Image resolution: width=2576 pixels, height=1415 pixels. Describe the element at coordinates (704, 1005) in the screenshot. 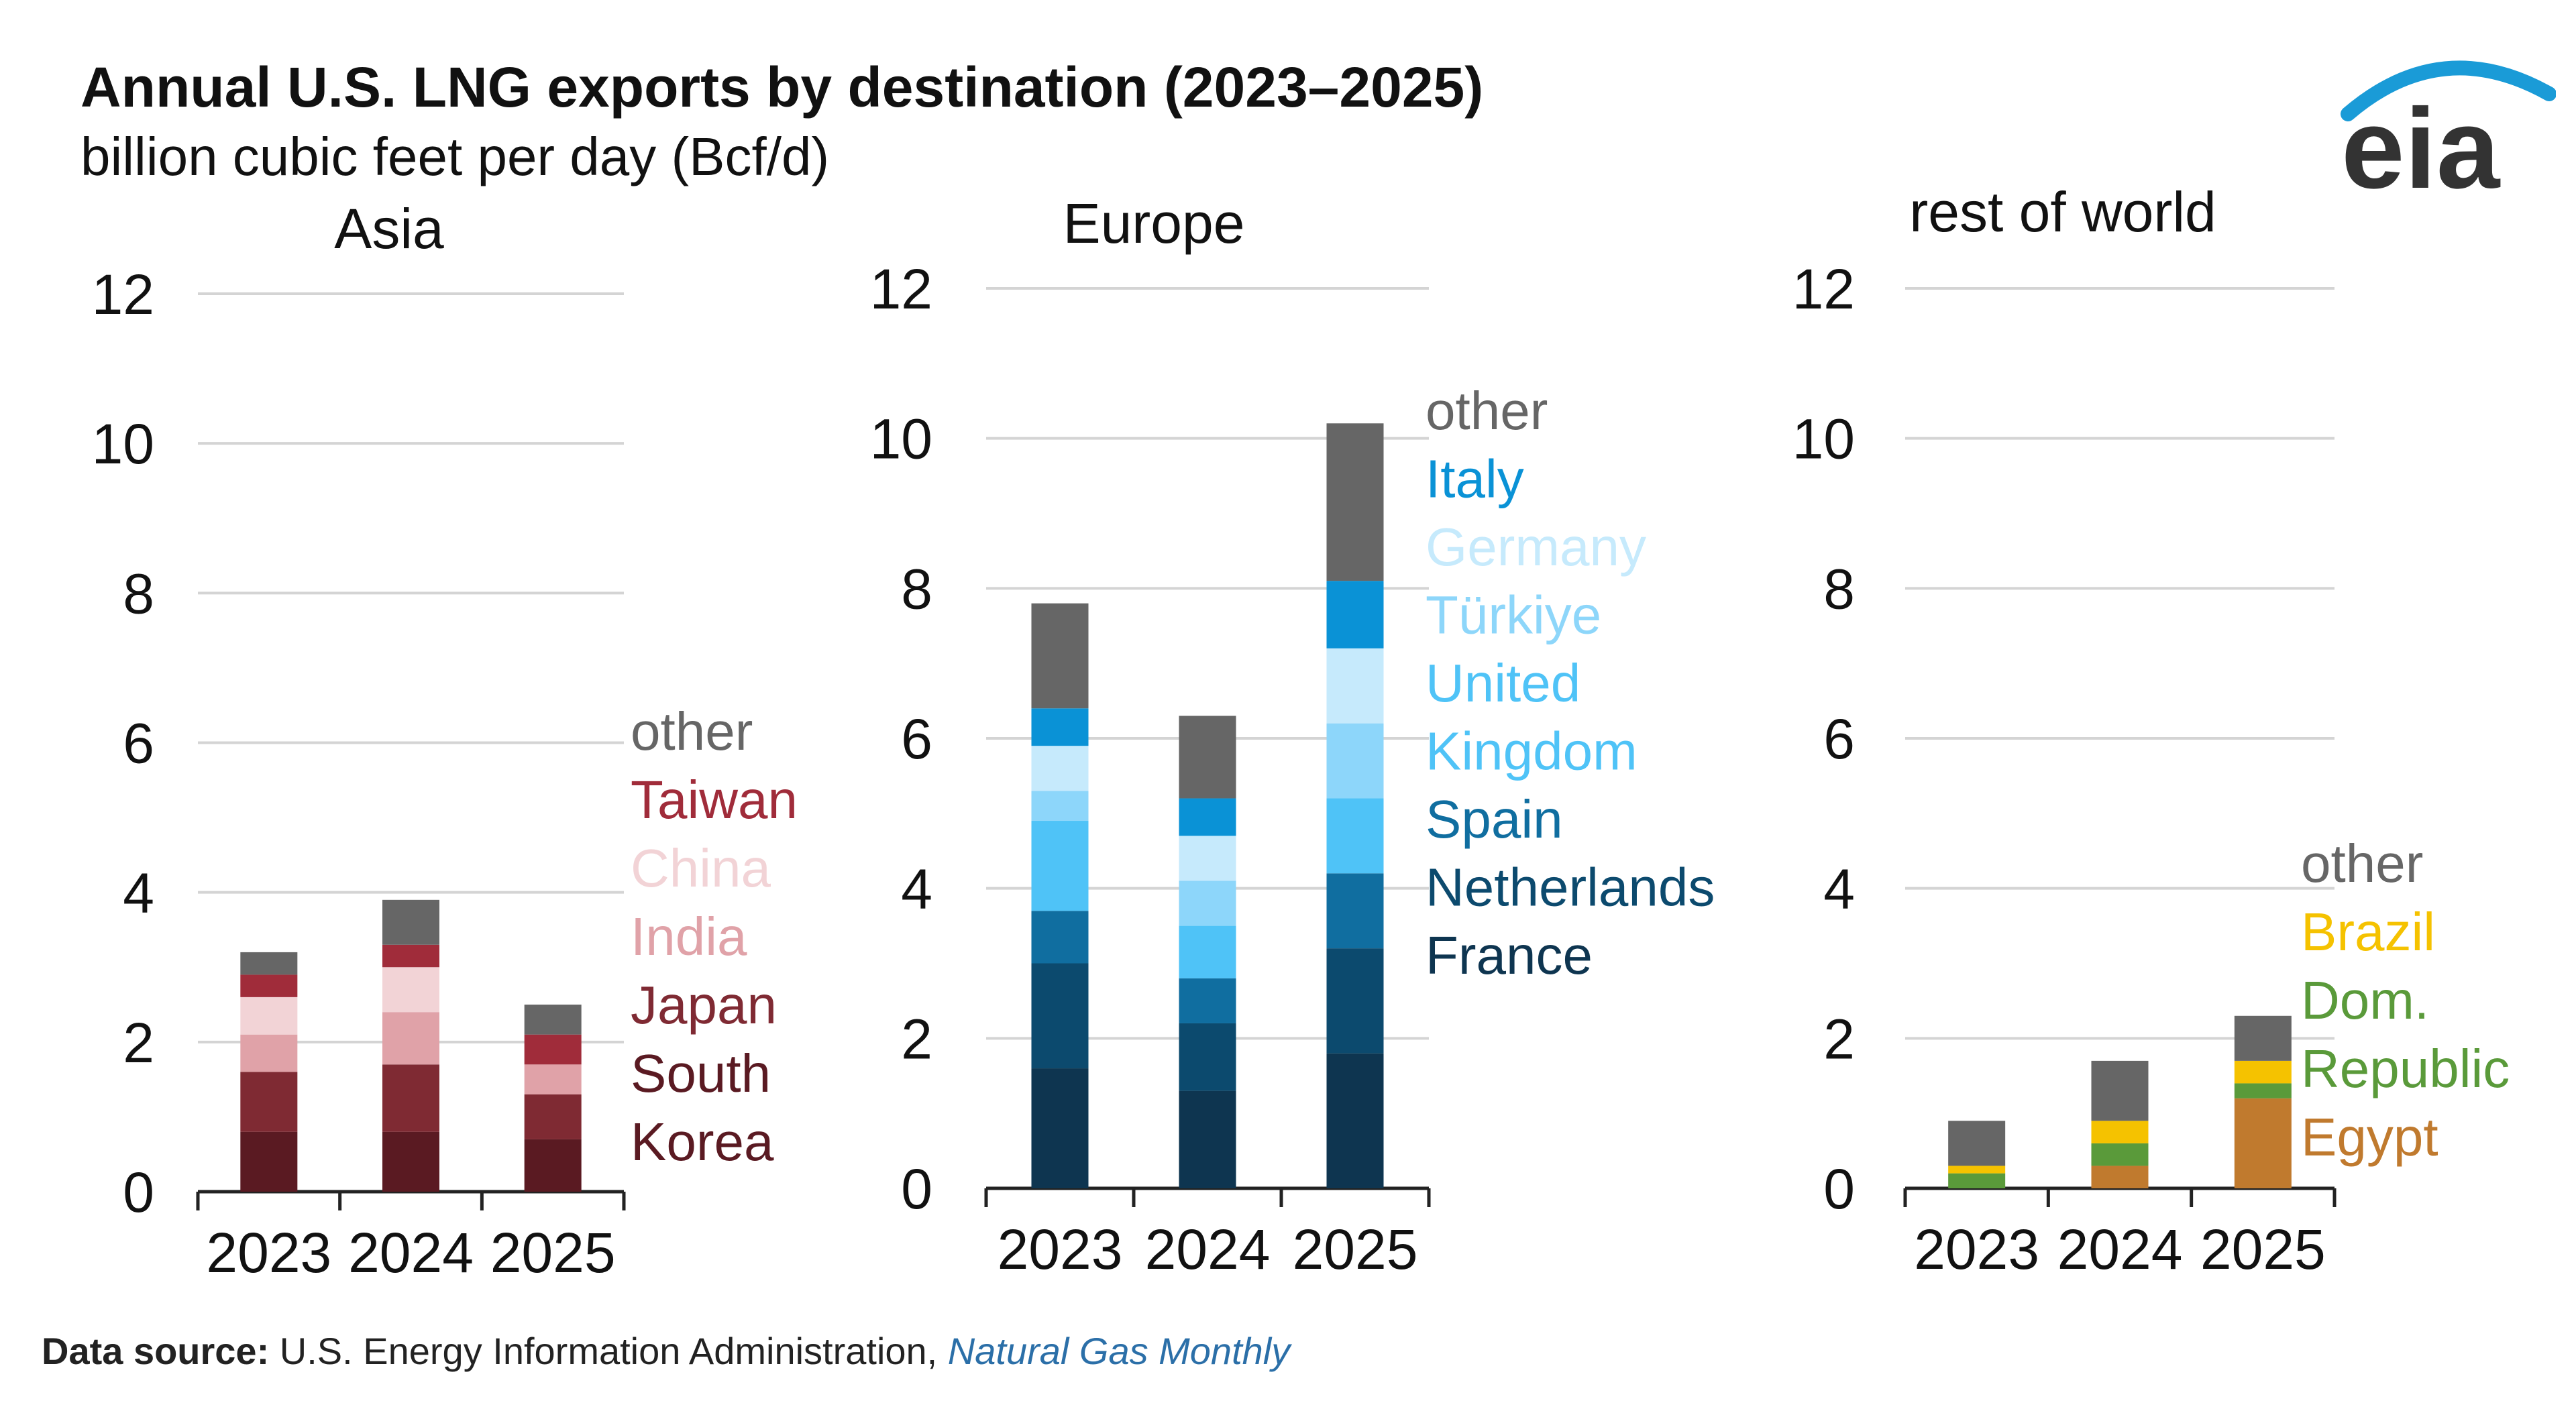

I see `legend-label: Japan` at that location.